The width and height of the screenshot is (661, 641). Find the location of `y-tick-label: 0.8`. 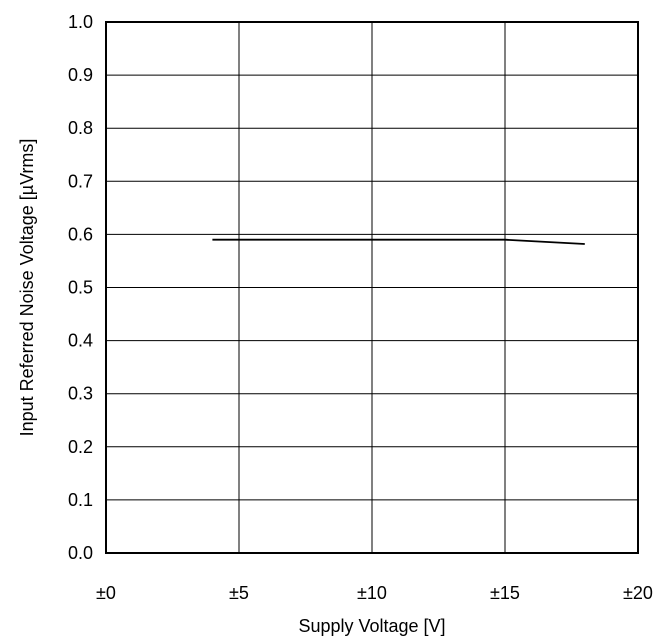

y-tick-label: 0.8 is located at coordinates (80, 128).